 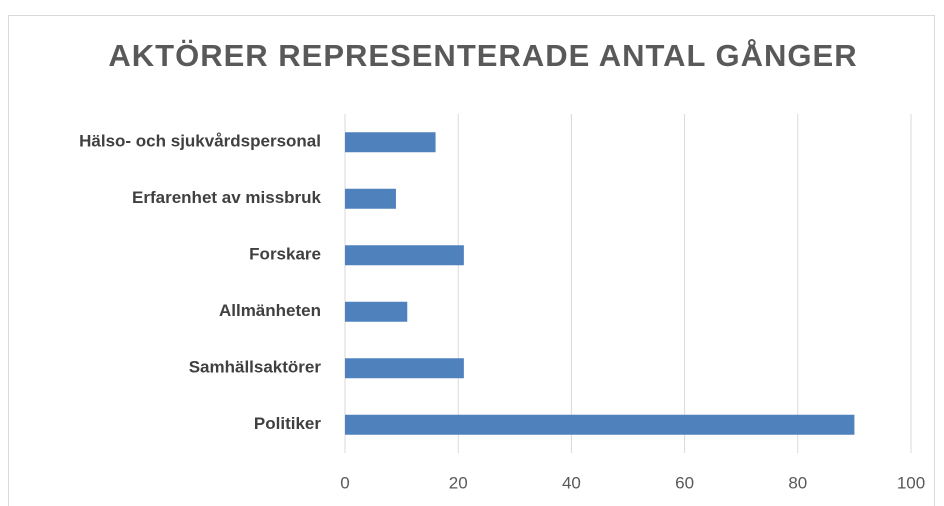 I want to click on x-tick-label: 80, so click(x=797, y=482).